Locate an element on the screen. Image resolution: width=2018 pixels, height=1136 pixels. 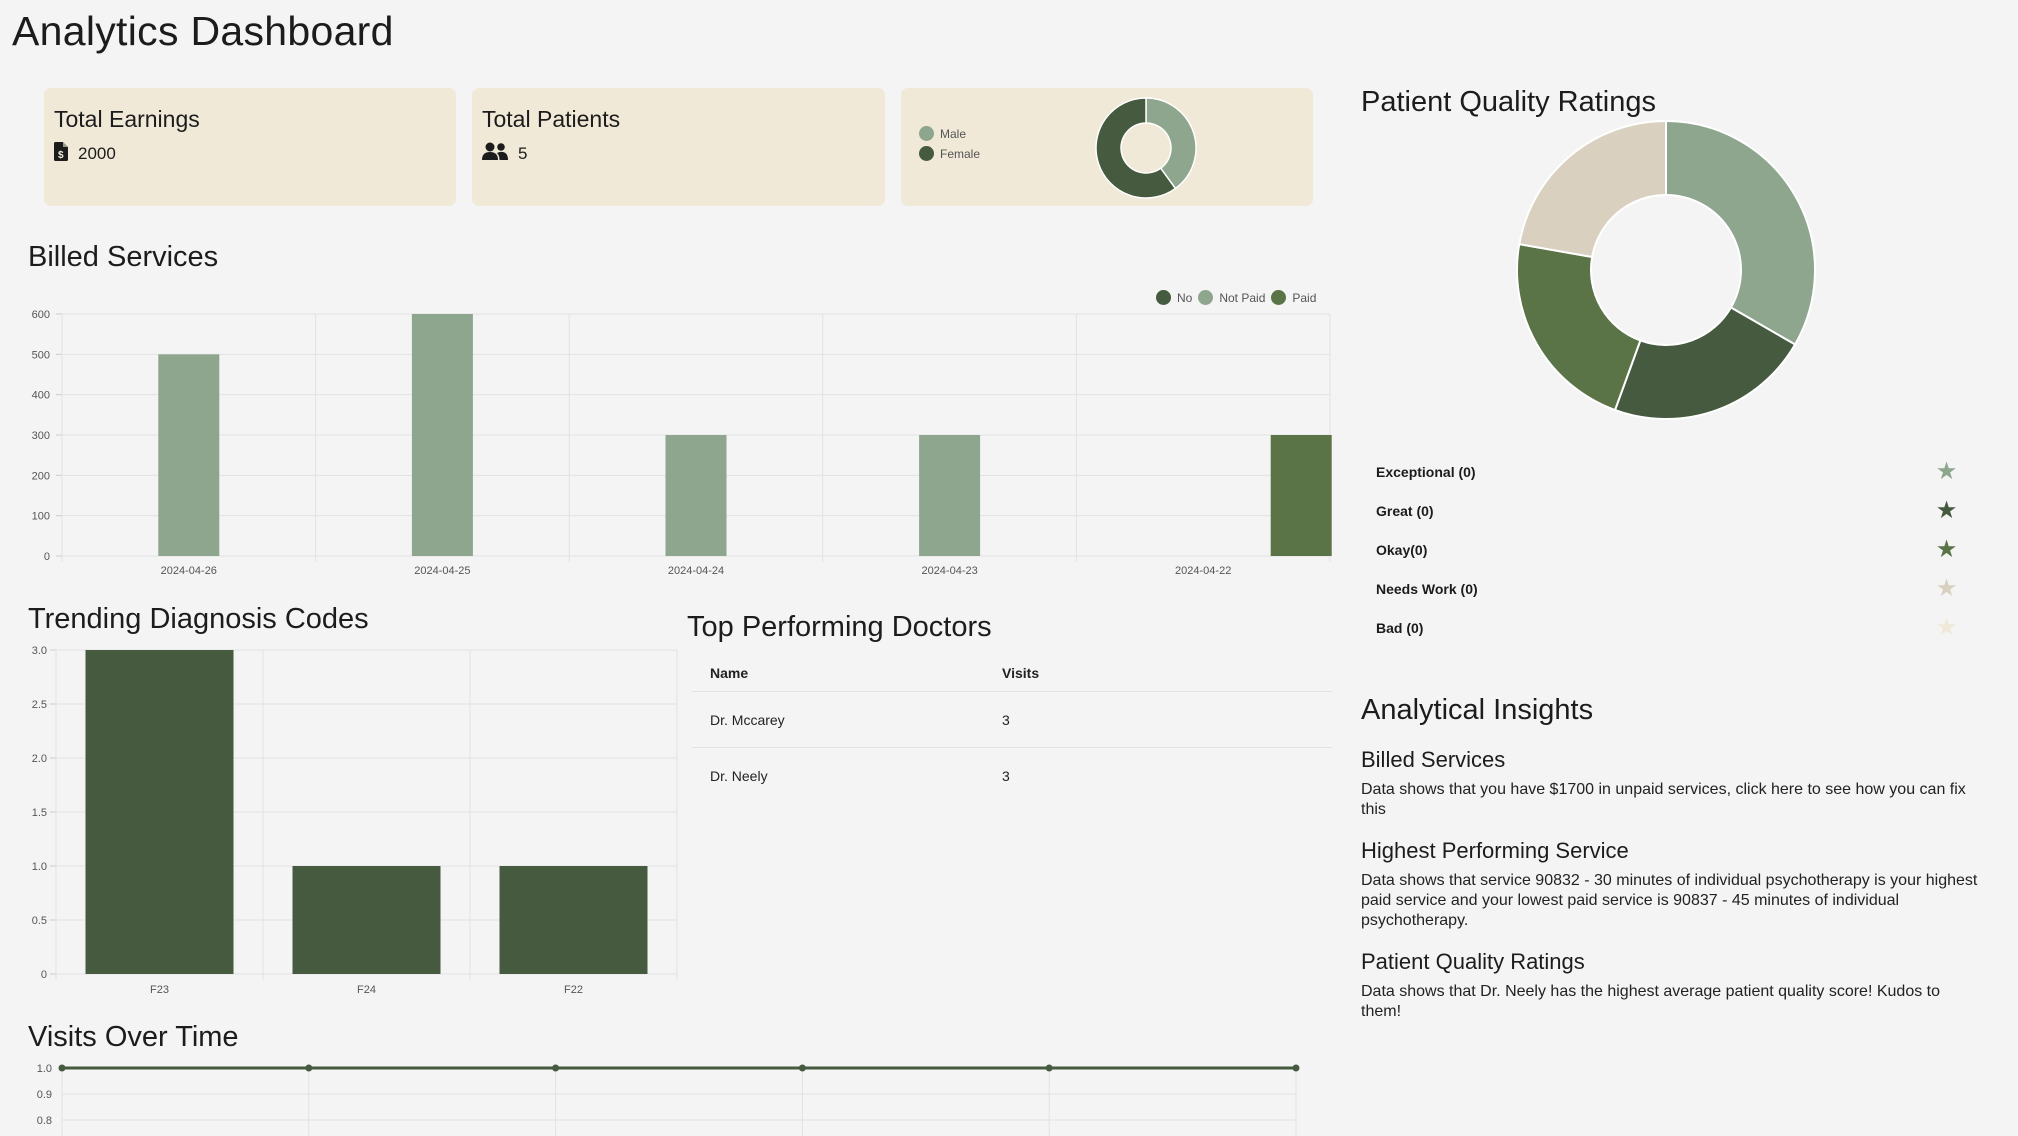
legend-label: Male is located at coordinates (953, 133).